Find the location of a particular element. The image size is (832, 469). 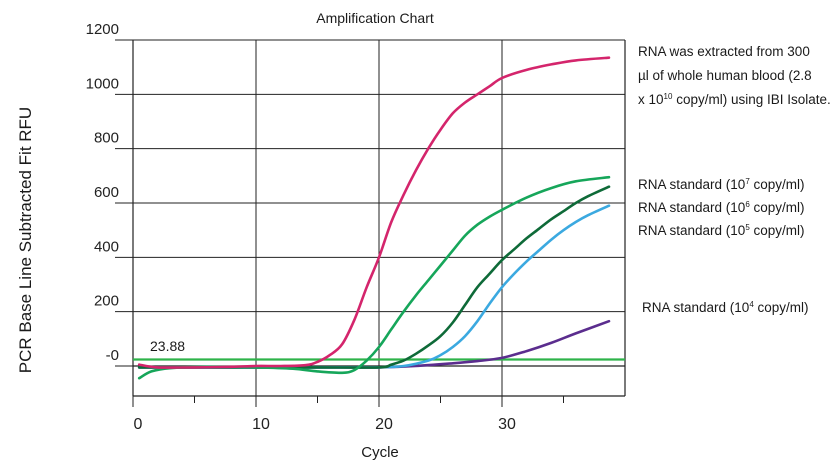

annotation-line: µl of whole human blood (2.8 is located at coordinates (725, 75).